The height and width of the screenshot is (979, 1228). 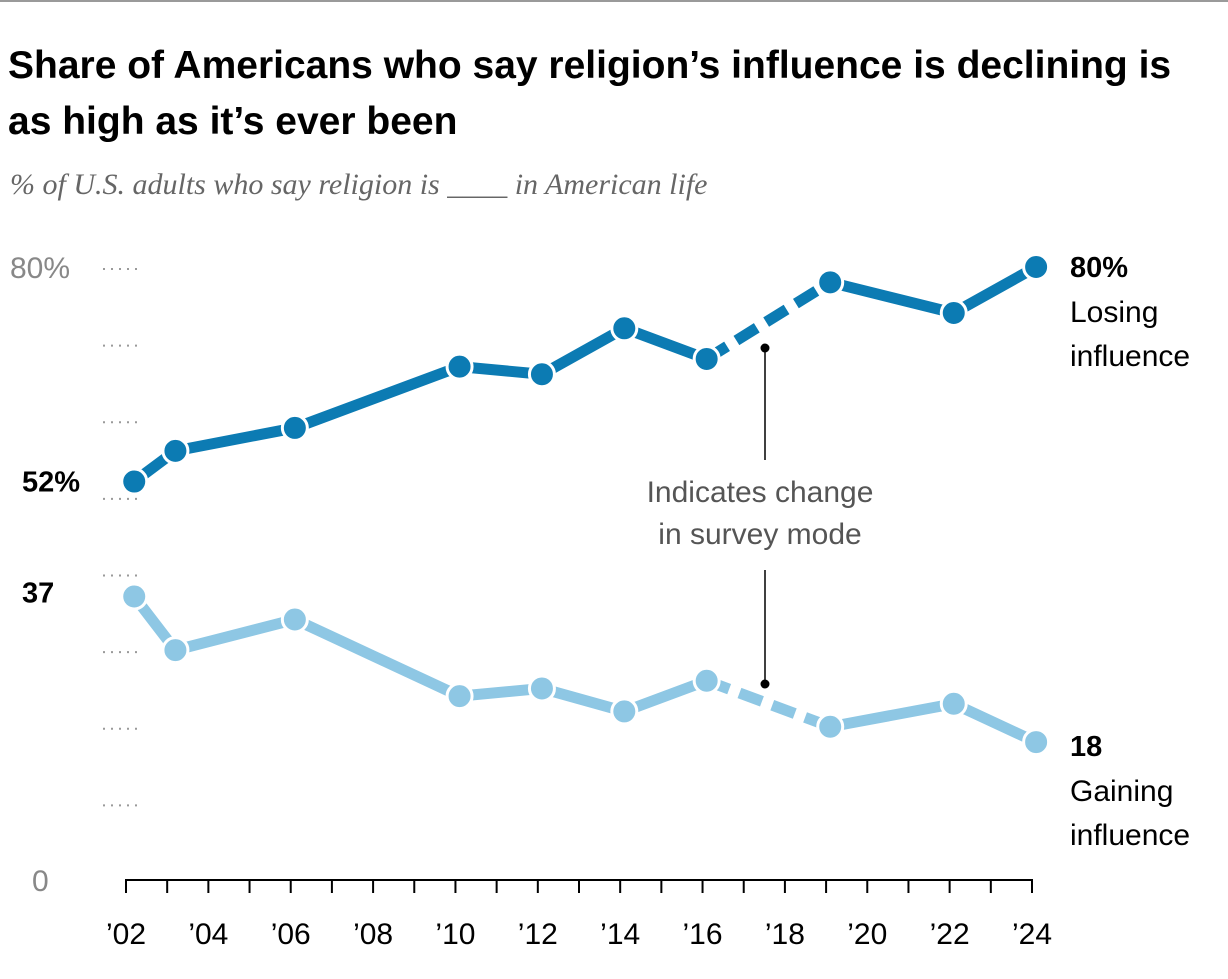 I want to click on start-label-losing: 52%, so click(x=51, y=483).